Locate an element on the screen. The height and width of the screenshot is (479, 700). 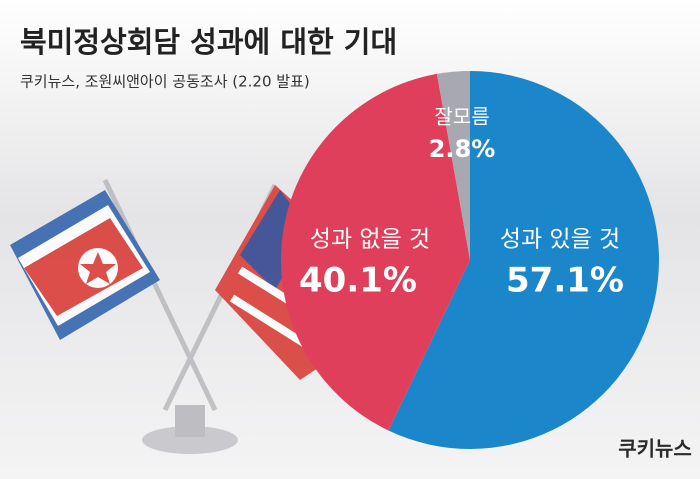
slice-label: 성과 있을 것 is located at coordinates (560, 240).